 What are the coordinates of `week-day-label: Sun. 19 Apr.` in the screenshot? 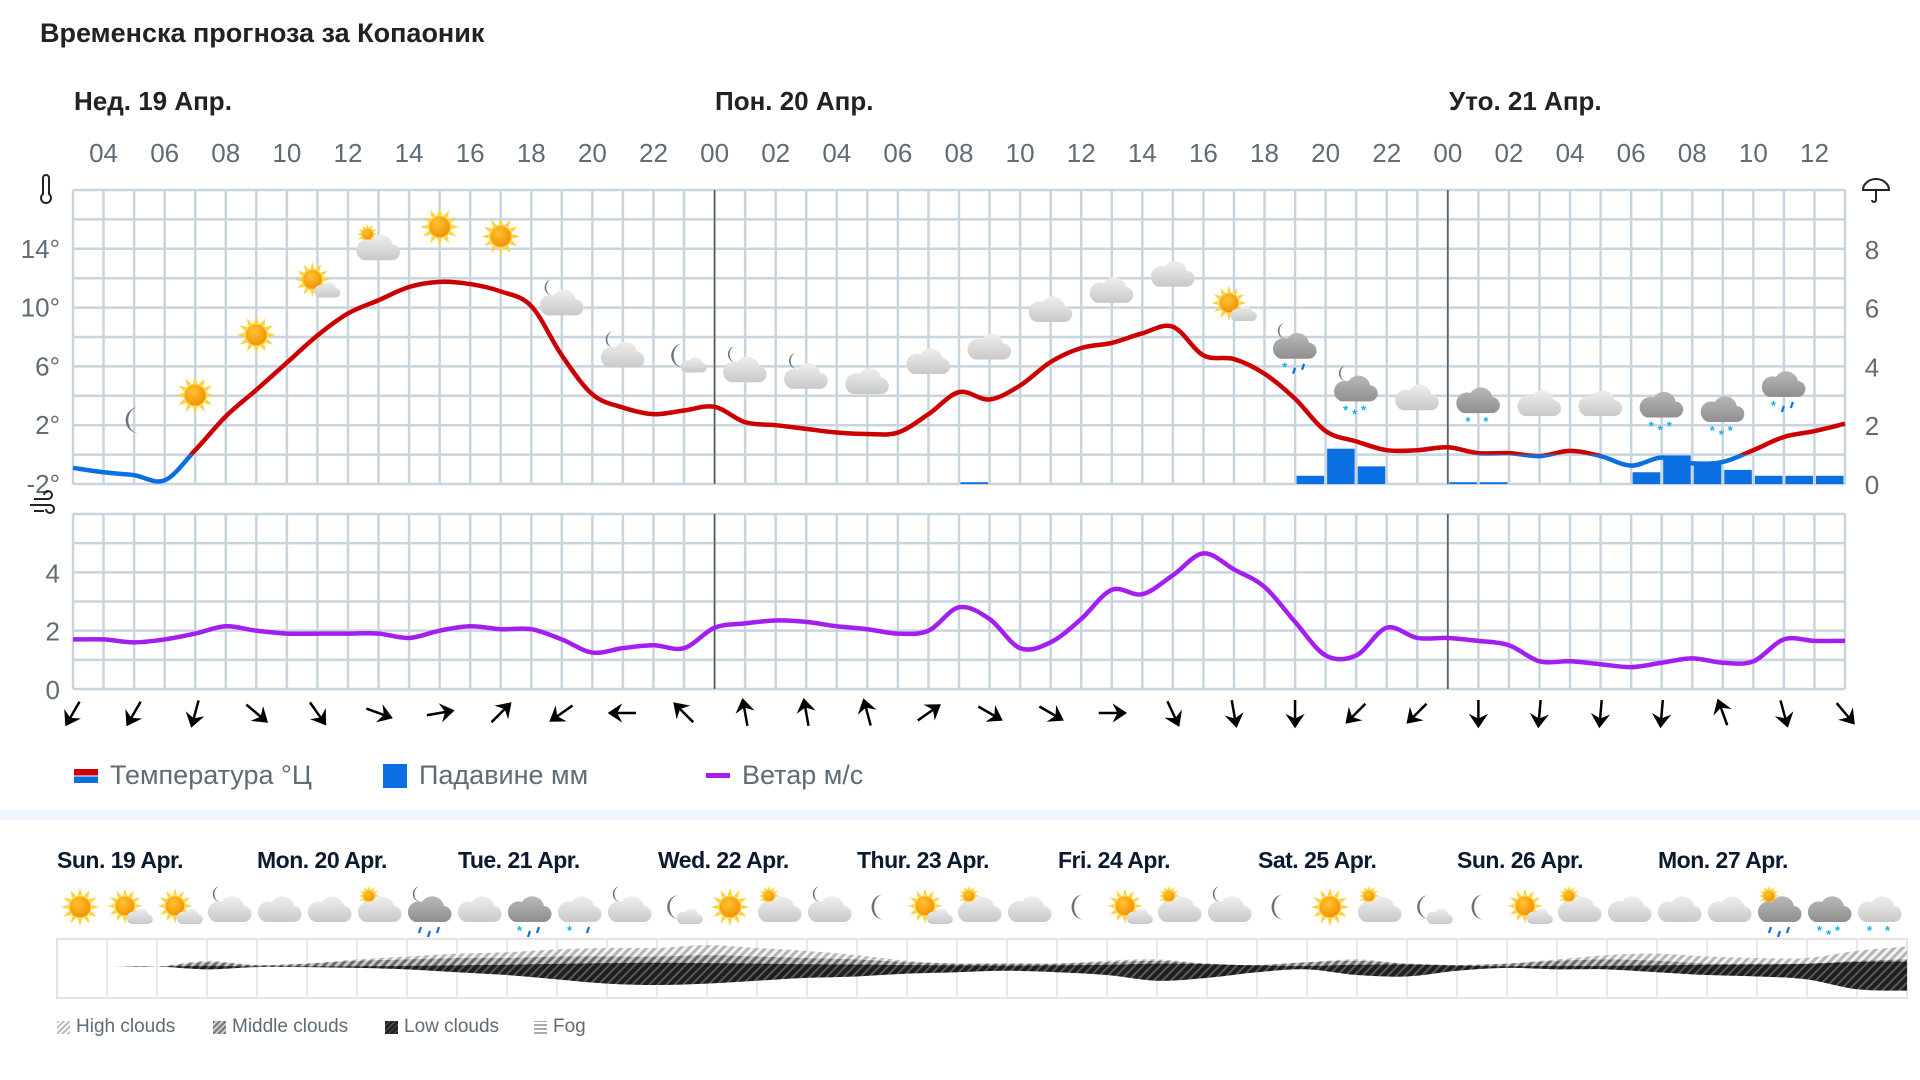 It's located at (120, 860).